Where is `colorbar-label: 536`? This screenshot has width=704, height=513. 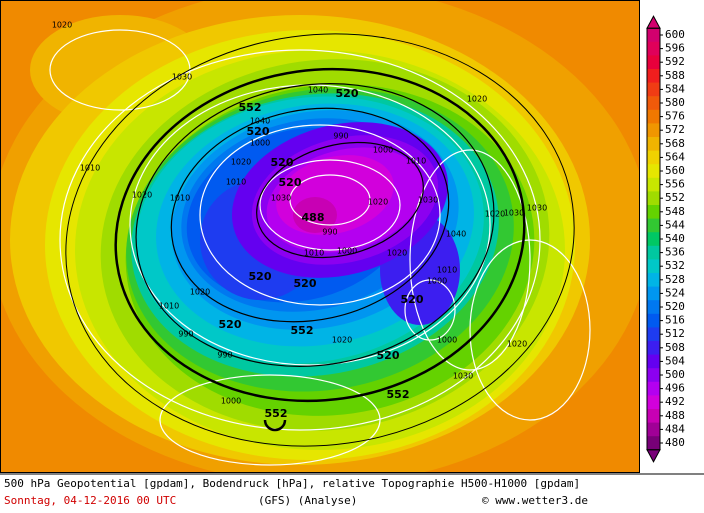 colorbar-label: 536 is located at coordinates (675, 252).